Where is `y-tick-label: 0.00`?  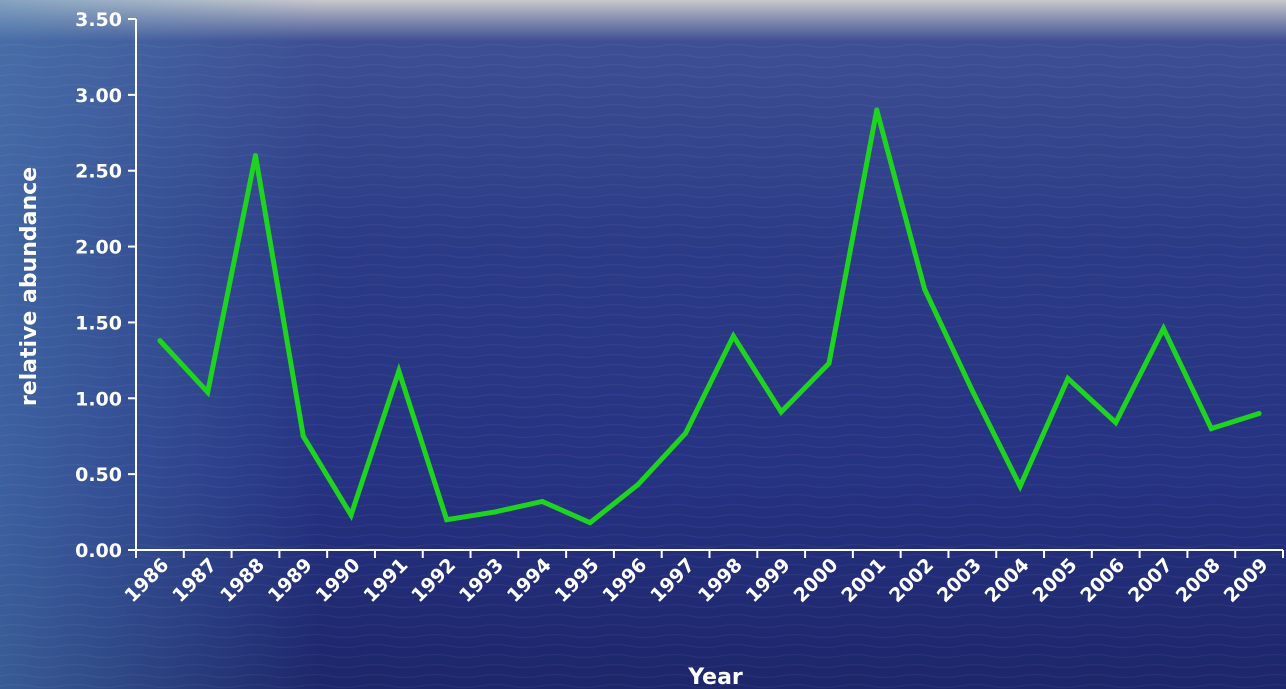 y-tick-label: 0.00 is located at coordinates (98, 551).